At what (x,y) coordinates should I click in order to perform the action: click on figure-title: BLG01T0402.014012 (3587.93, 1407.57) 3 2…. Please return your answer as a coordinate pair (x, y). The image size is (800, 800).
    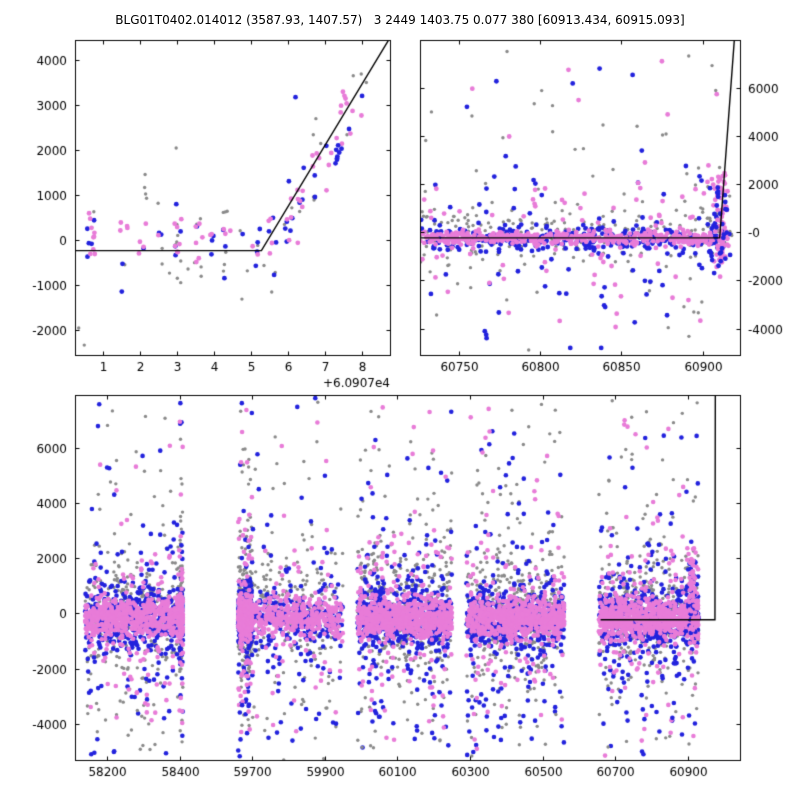
    Looking at the image, I should click on (400, 20).